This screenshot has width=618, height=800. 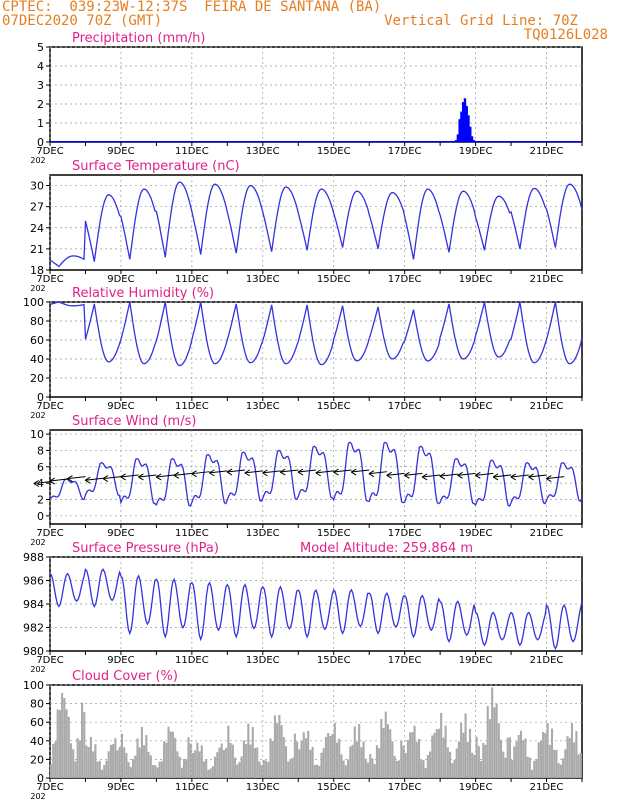 What do you see at coordinates (547, 406) in the screenshot?
I see `x-tick-label: 21DEC` at bounding box center [547, 406].